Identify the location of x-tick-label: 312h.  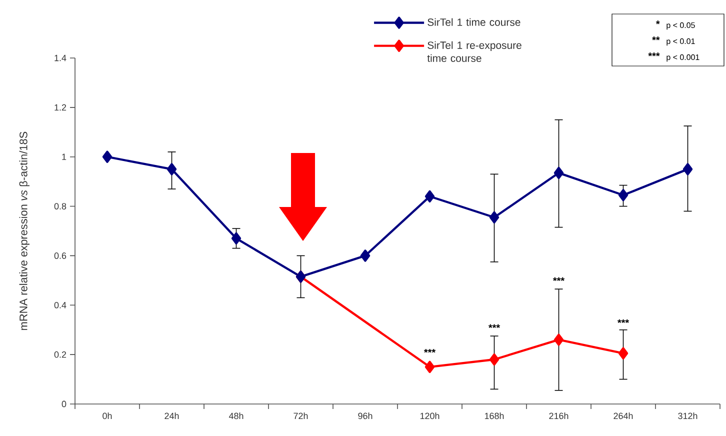
(688, 416).